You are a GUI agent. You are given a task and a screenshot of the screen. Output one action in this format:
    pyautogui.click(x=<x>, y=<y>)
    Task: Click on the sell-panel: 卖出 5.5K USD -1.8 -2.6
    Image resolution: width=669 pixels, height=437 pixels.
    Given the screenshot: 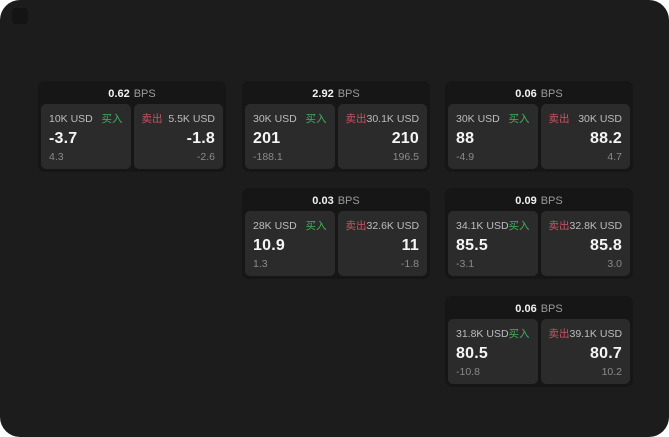 What is the action you would take?
    pyautogui.click(x=178, y=136)
    